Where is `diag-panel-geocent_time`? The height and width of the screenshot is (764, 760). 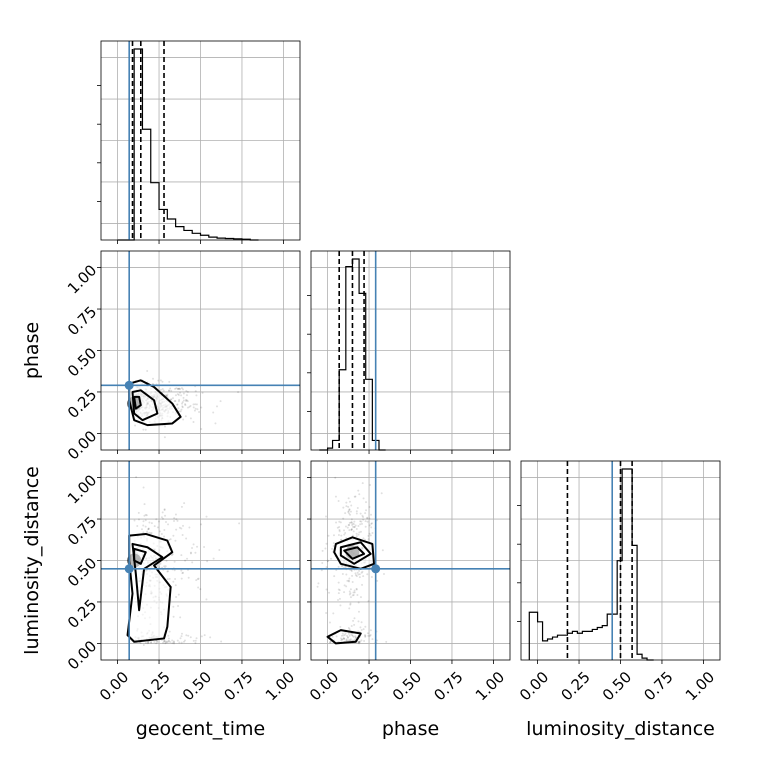 diag-panel-geocent_time is located at coordinates (199, 142).